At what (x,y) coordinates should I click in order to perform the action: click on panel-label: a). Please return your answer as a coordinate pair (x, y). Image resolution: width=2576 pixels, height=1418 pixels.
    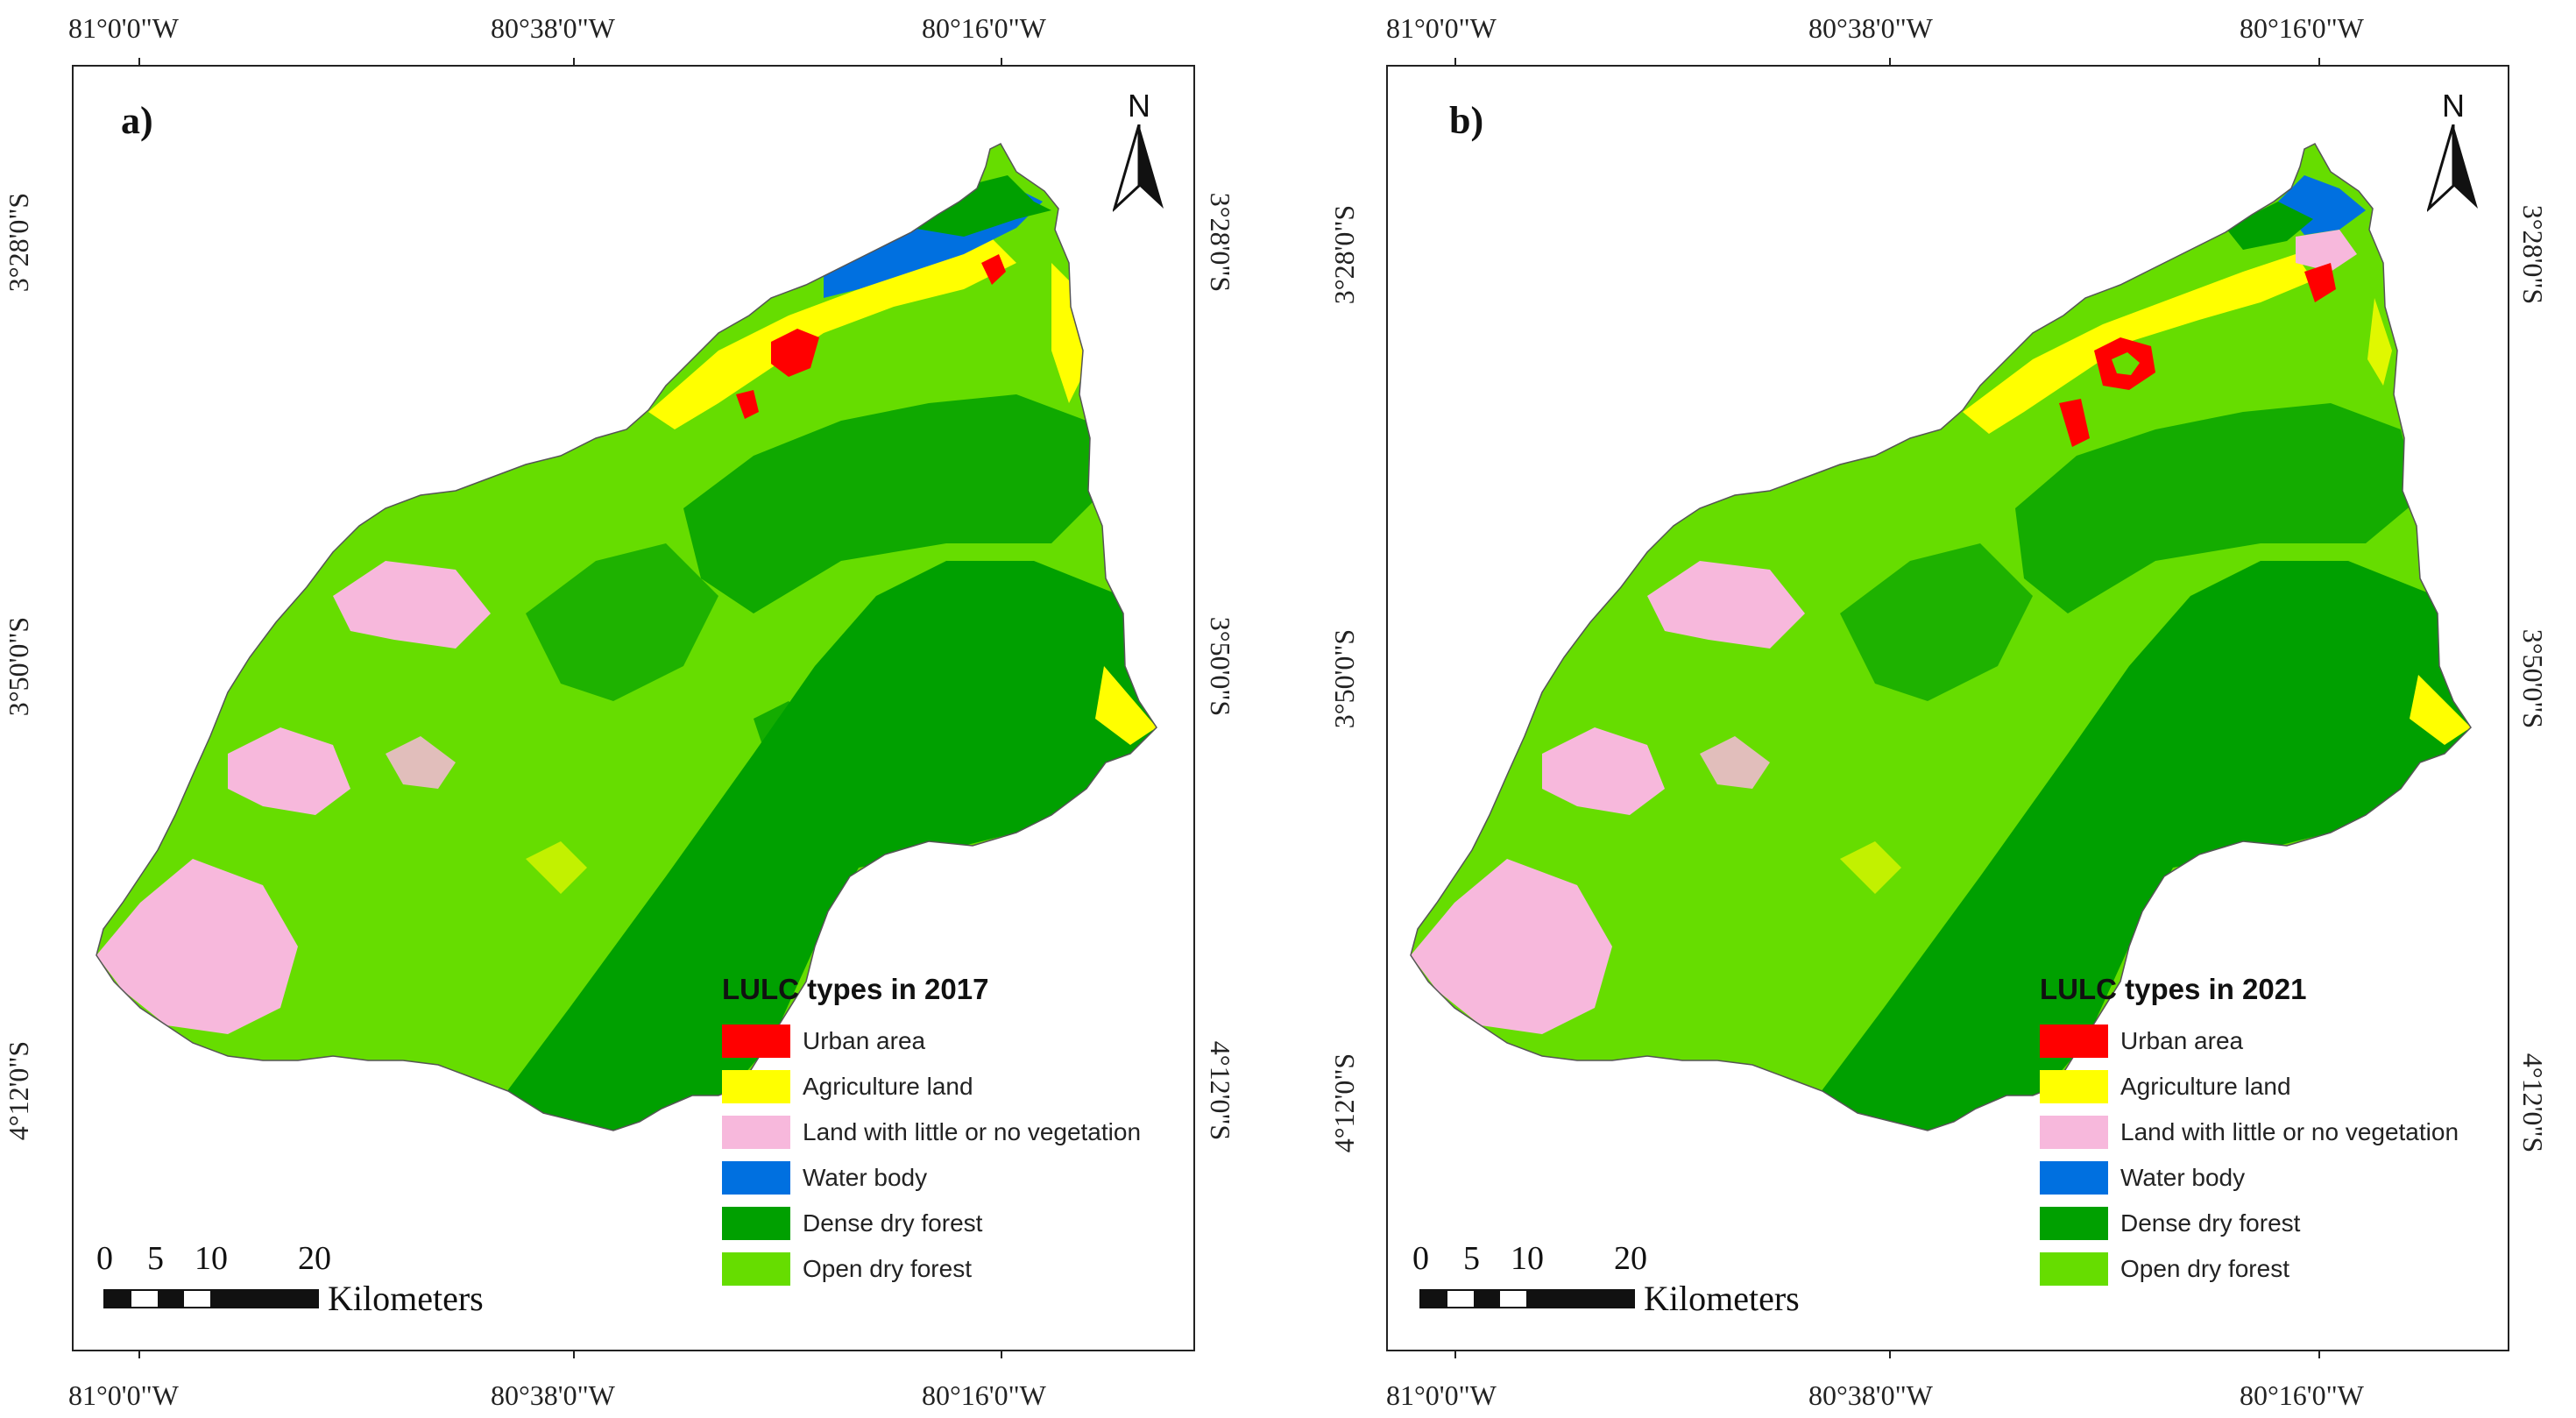
    Looking at the image, I should click on (137, 120).